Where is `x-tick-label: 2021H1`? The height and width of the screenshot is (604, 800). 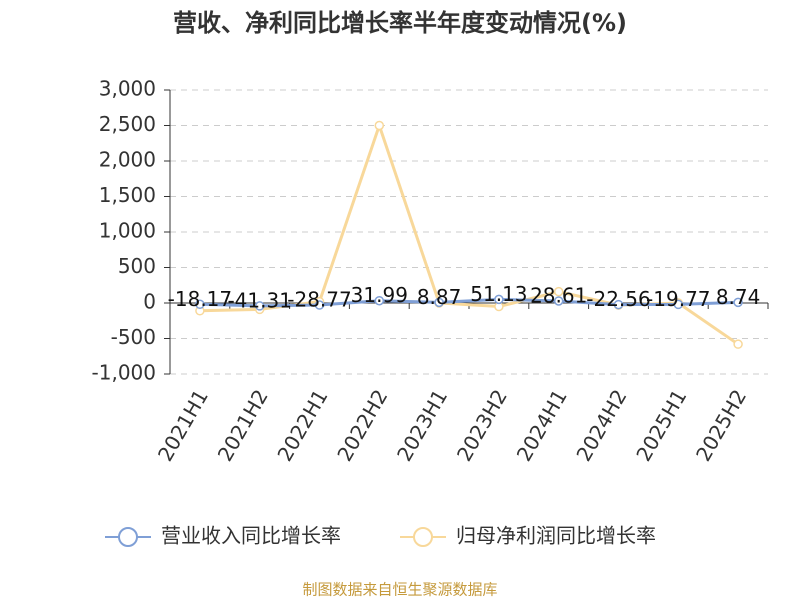 x-tick-label: 2021H1 is located at coordinates (183, 425).